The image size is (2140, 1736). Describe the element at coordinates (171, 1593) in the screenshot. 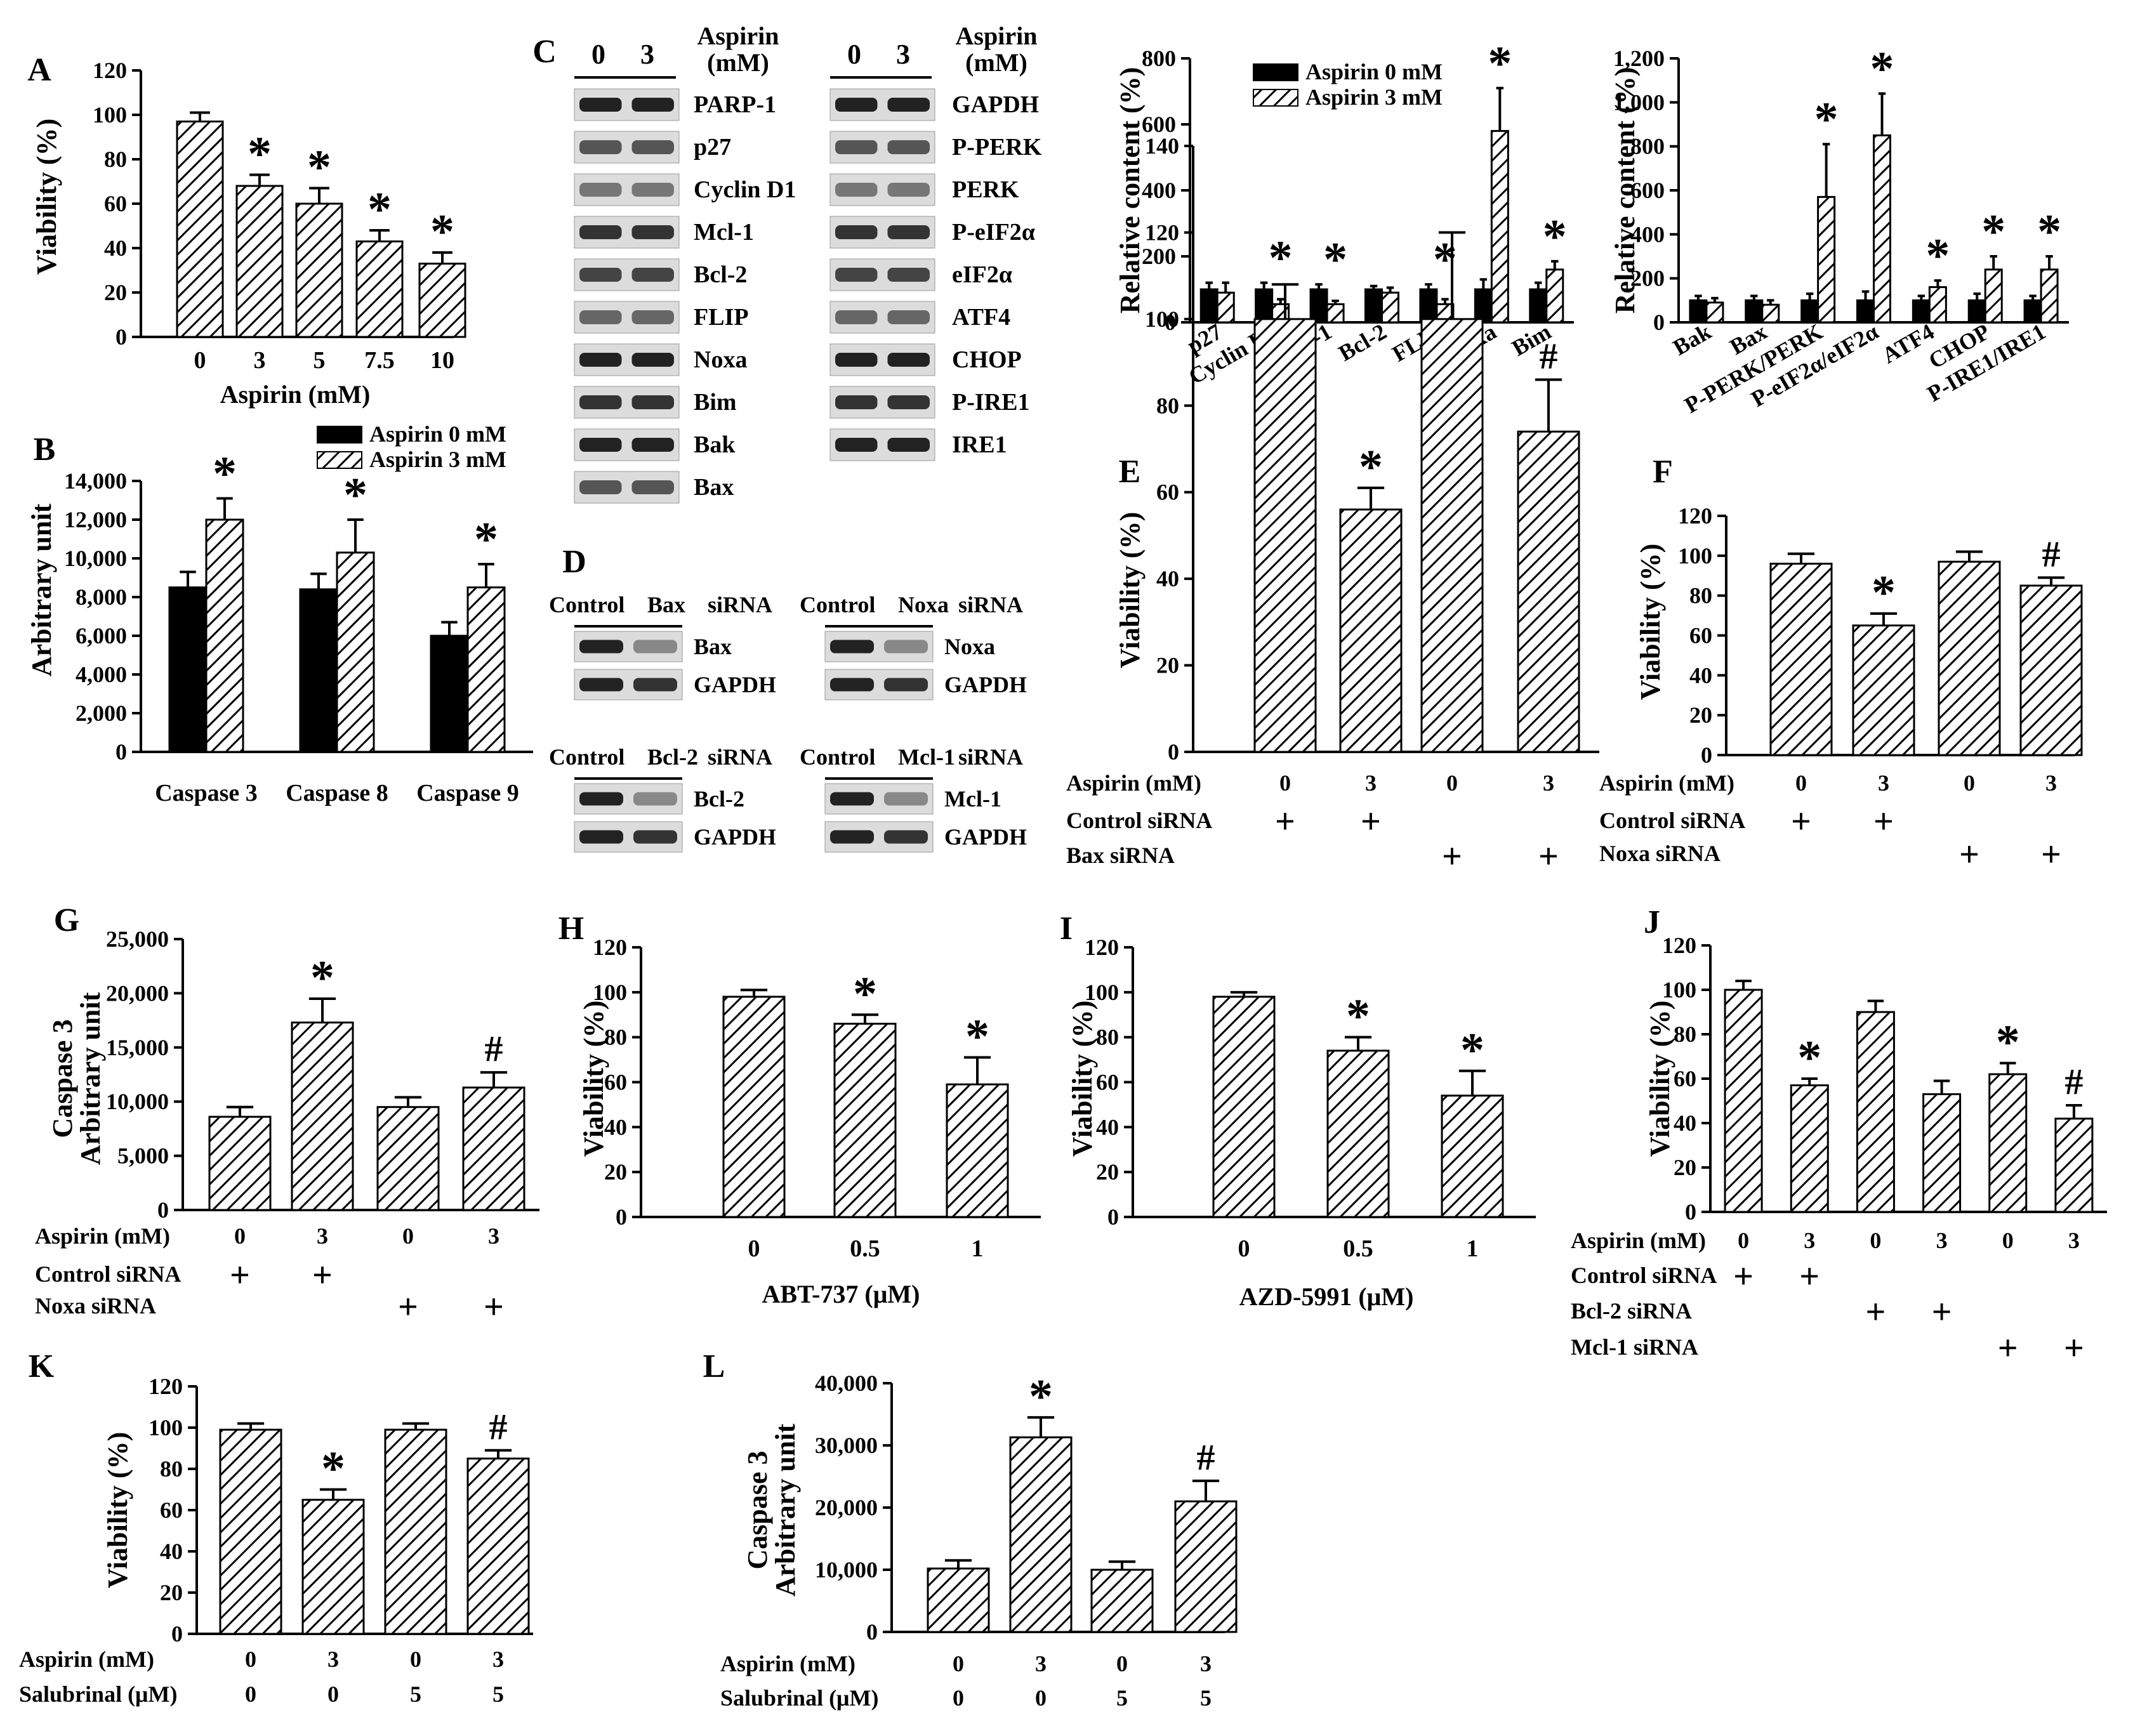

I see `panel-k-y-tick-label: 20` at that location.